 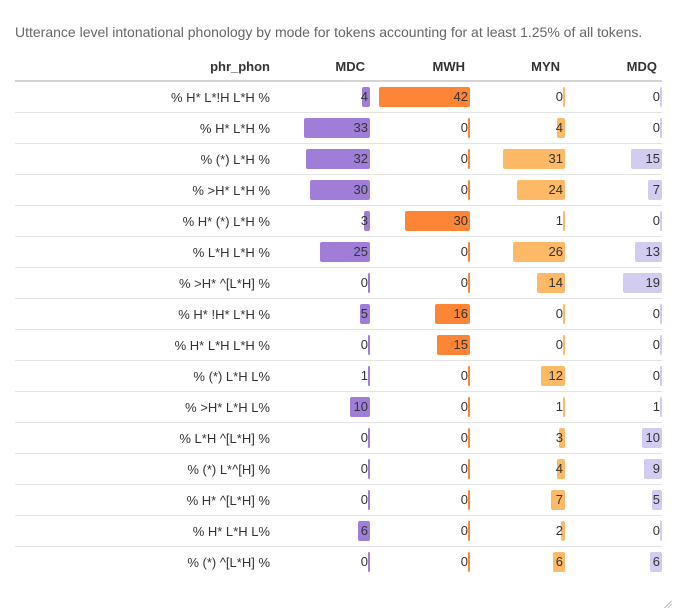 I want to click on value-label: 3, so click(x=364, y=220).